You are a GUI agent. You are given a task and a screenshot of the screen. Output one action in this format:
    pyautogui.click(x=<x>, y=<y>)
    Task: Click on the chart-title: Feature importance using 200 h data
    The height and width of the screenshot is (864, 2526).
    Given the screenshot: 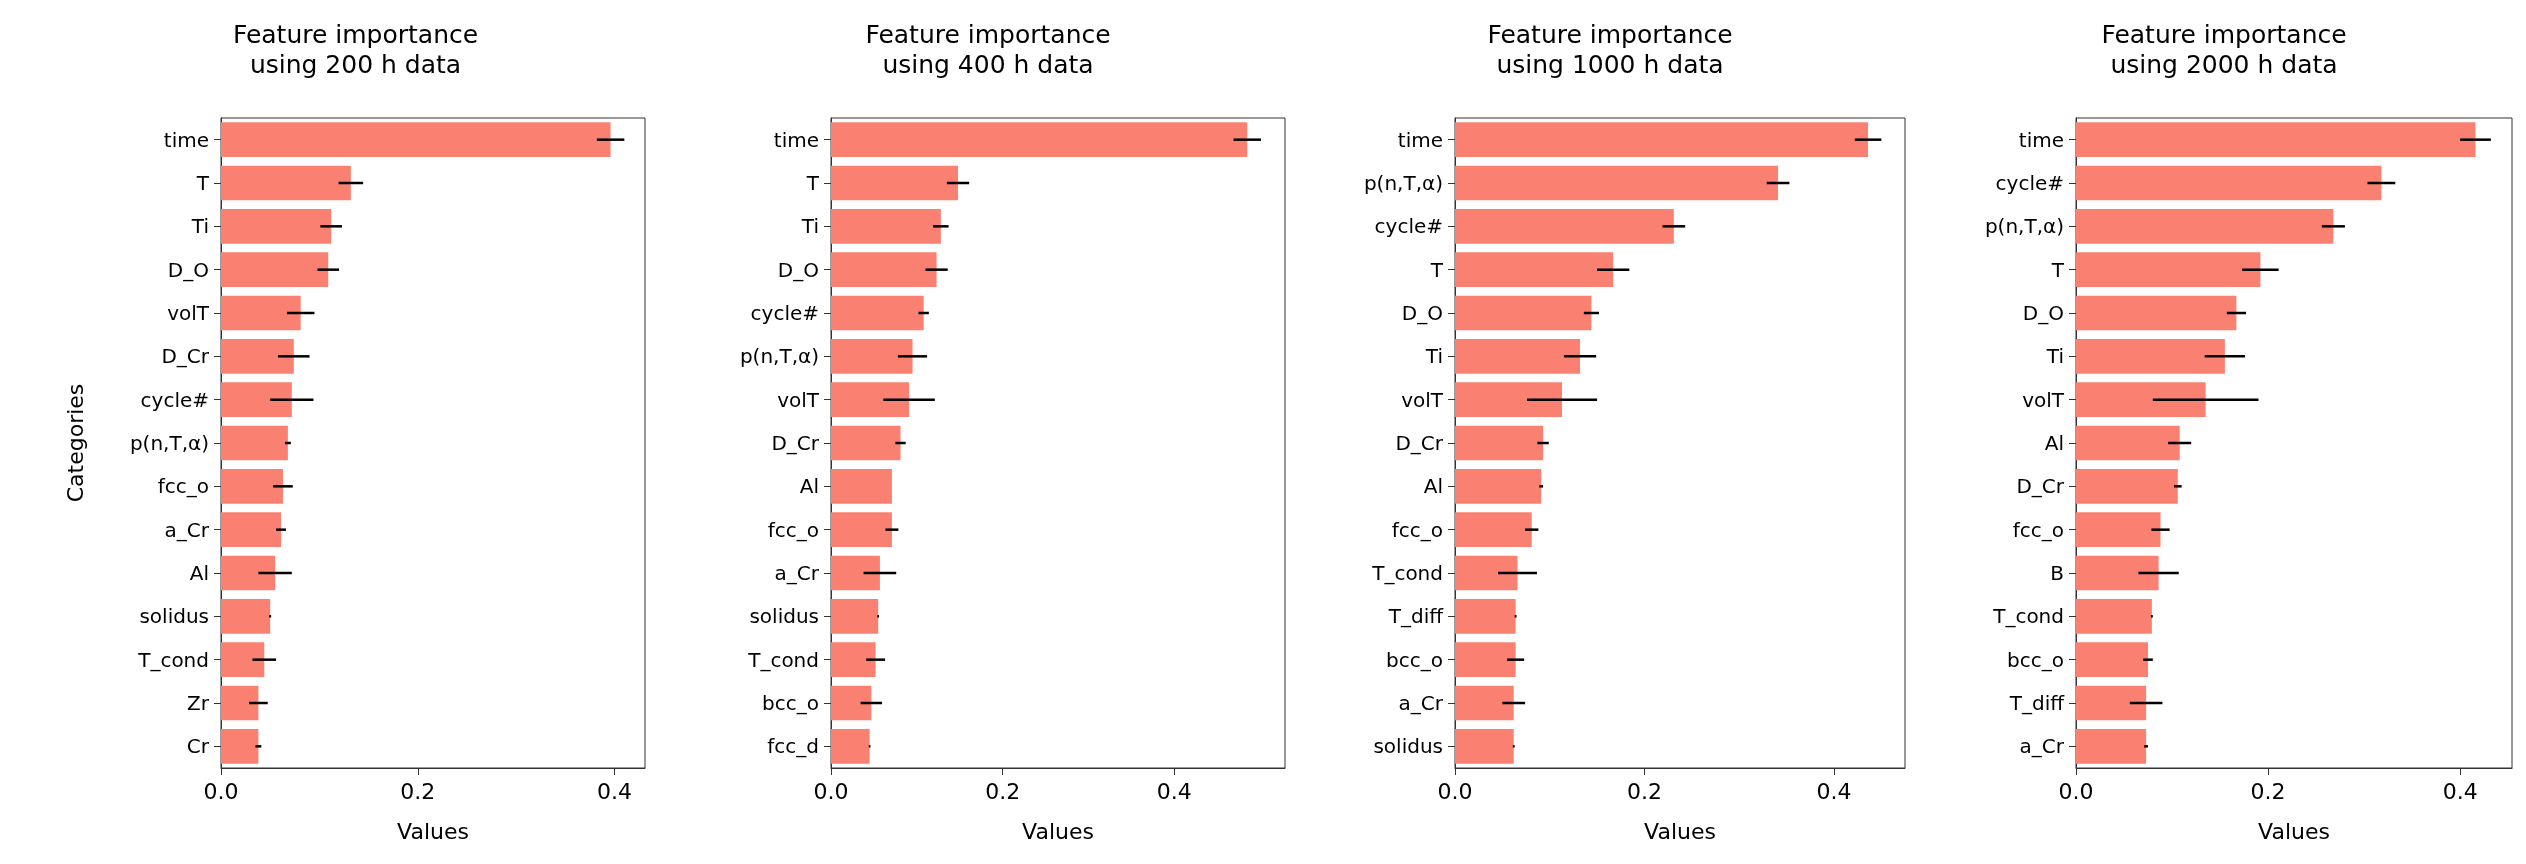 What is the action you would take?
    pyautogui.click(x=355, y=49)
    